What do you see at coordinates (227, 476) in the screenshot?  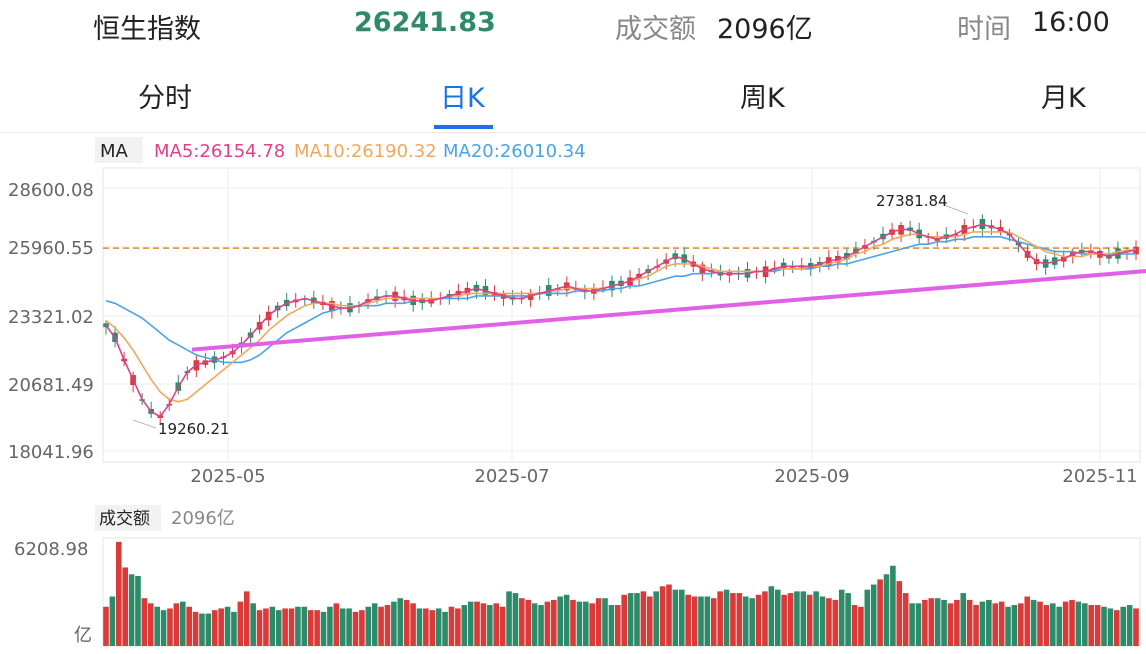 I see `x-tick-label: 2025-05` at bounding box center [227, 476].